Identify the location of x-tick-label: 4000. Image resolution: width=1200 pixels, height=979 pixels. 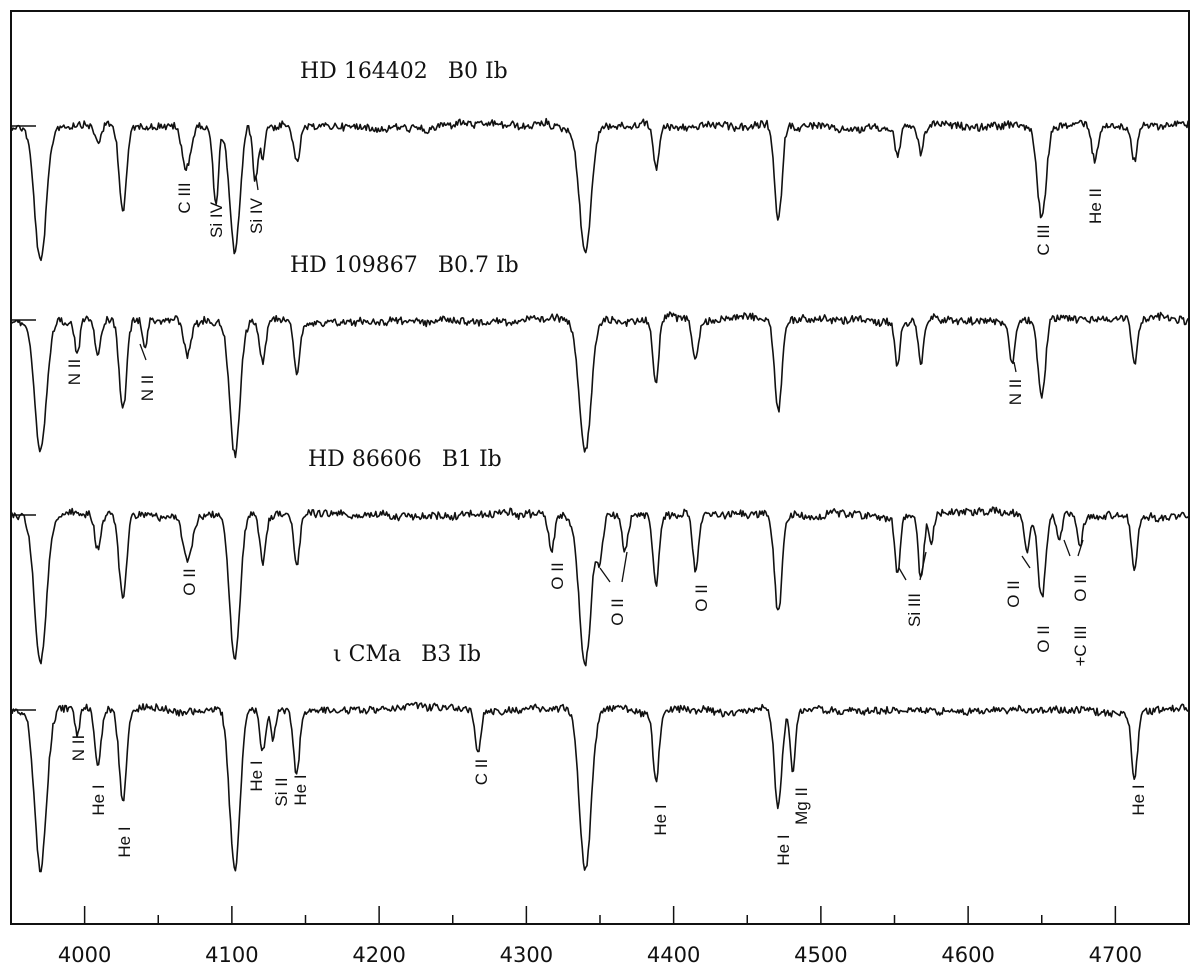
(84, 955).